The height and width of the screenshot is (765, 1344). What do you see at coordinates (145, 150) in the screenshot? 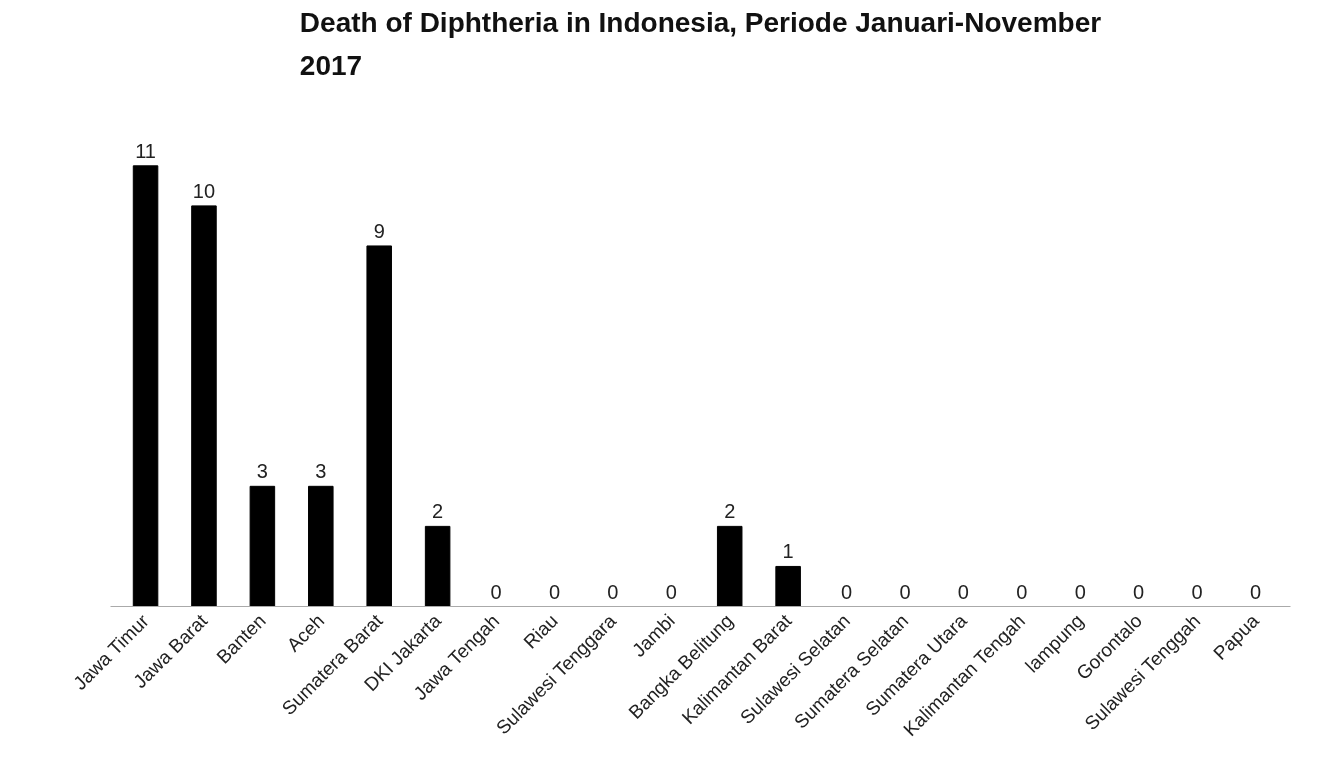
I see `data-label: 11` at bounding box center [145, 150].